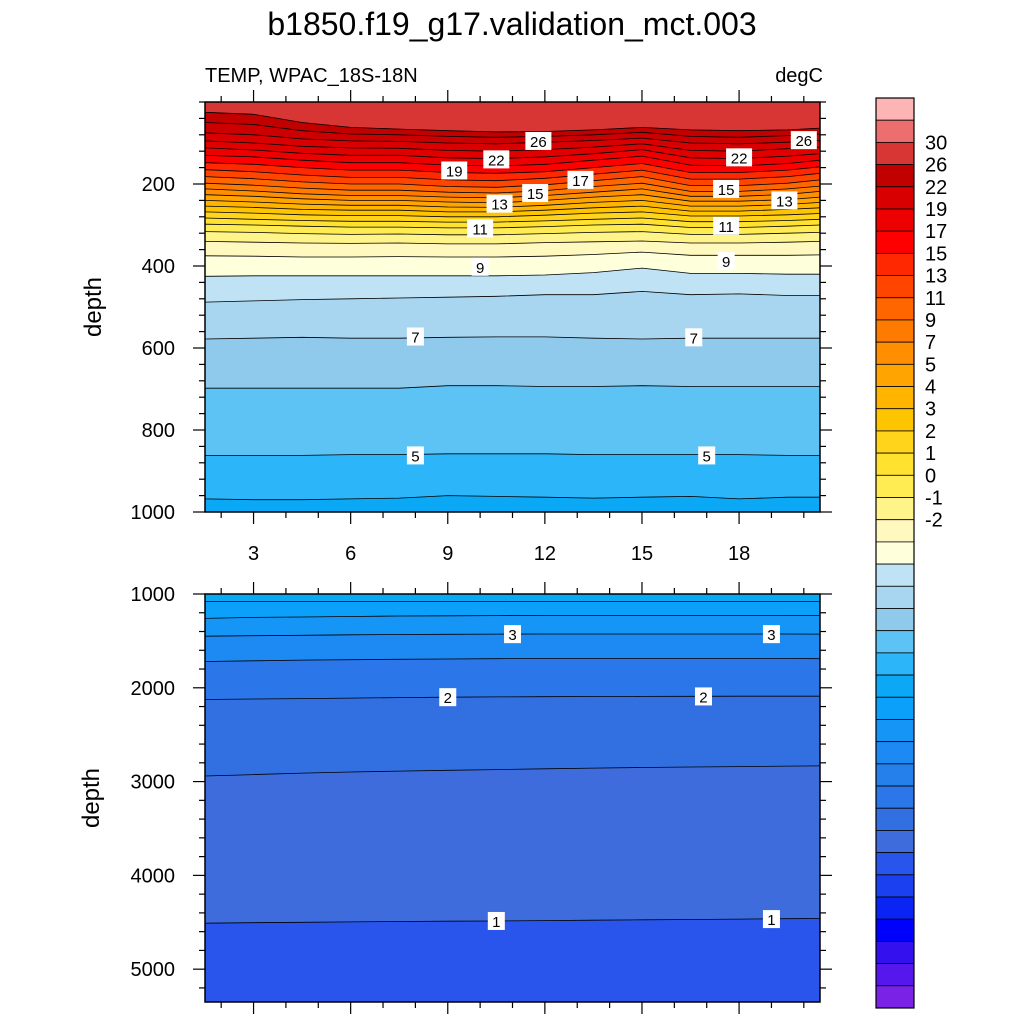 The height and width of the screenshot is (1024, 1024). I want to click on contour-label: 22, so click(496, 160).